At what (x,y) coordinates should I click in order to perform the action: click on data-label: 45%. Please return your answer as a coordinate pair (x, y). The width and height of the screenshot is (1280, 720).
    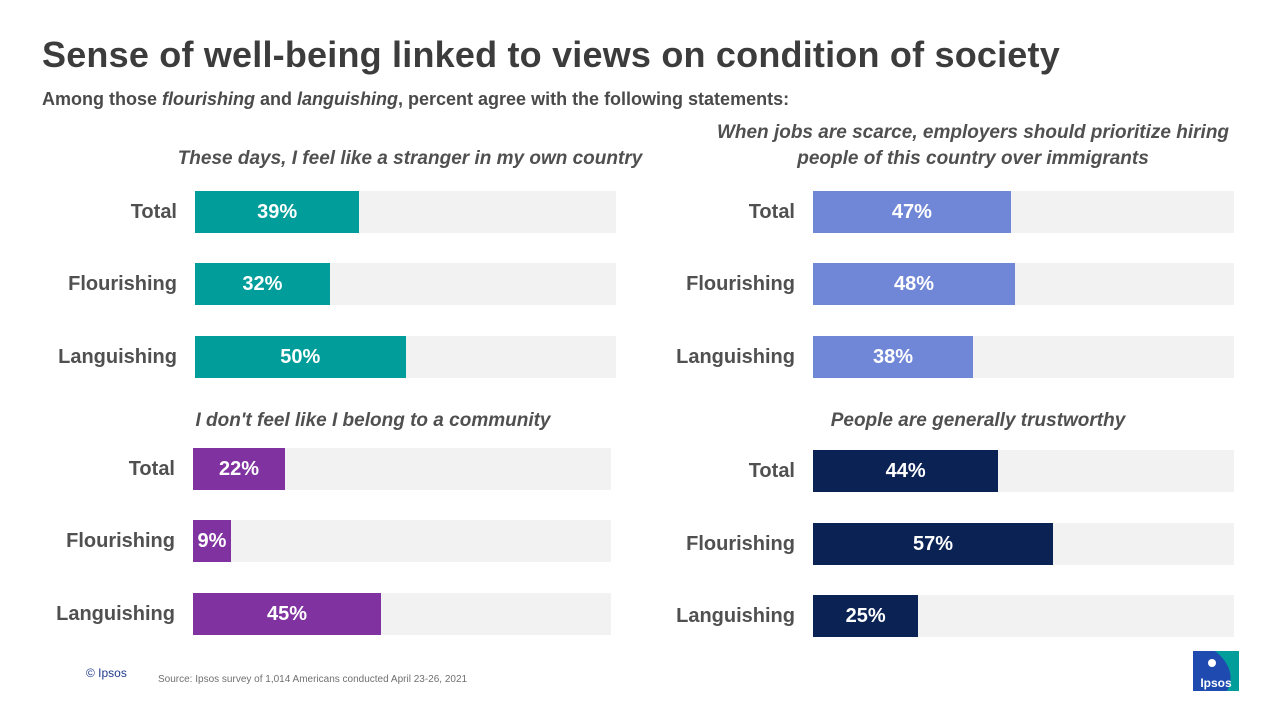
    Looking at the image, I should click on (287, 614).